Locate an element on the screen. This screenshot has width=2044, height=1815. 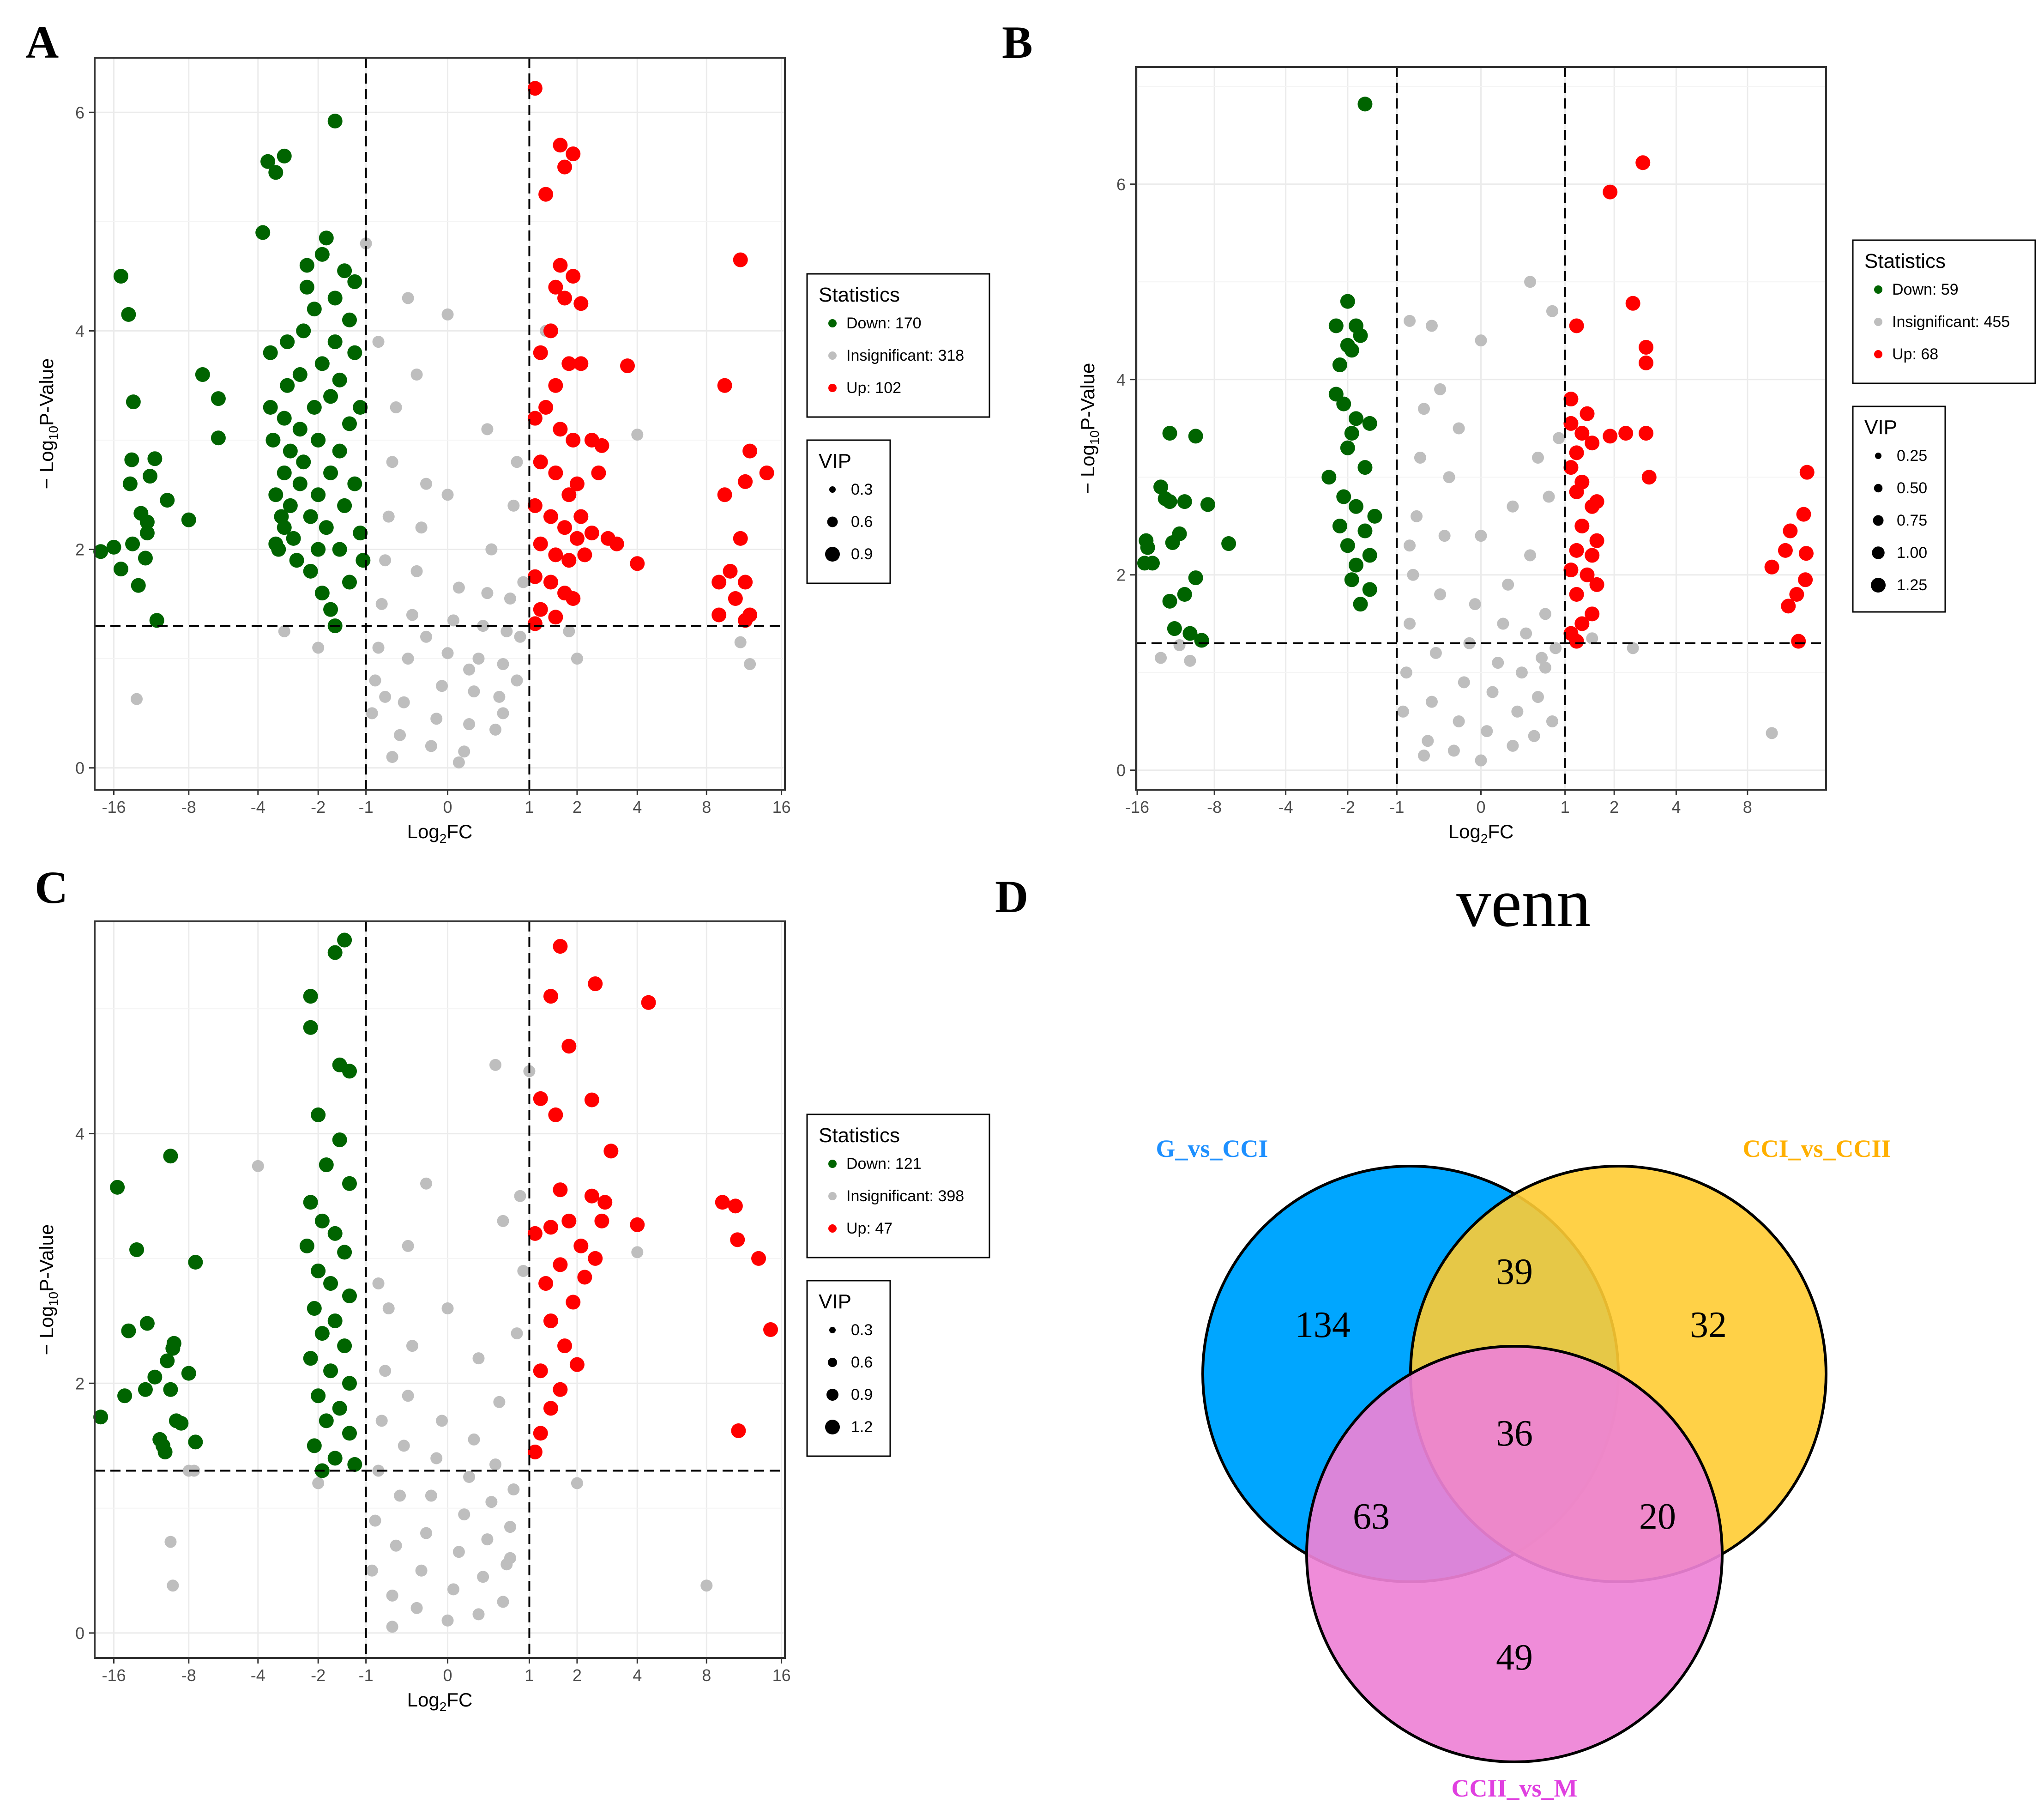
vip-legend-title: VIP is located at coordinates (1880, 427).